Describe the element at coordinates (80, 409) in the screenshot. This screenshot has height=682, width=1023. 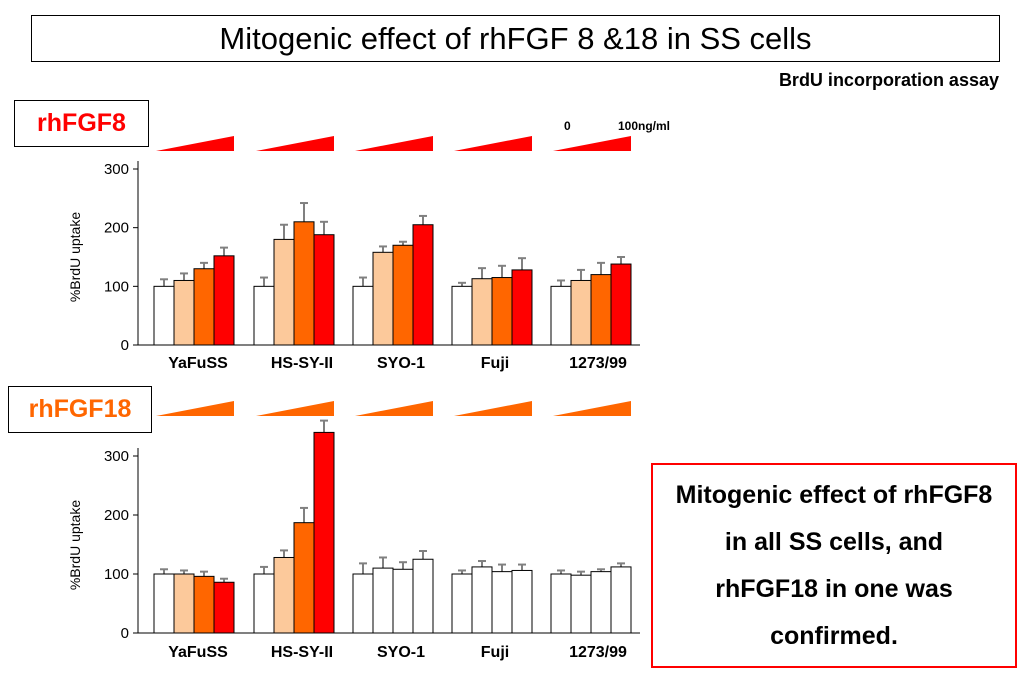
I see `panel-label-fgf18: rhFGF18` at that location.